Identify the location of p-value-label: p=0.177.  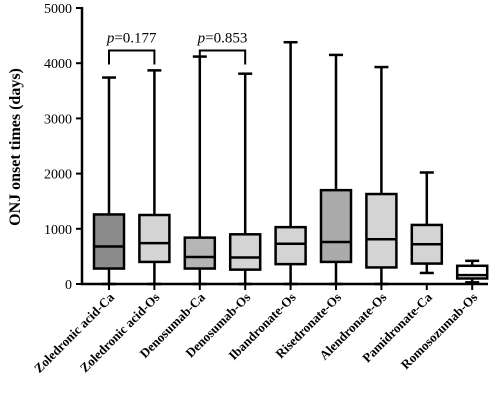
(131, 39).